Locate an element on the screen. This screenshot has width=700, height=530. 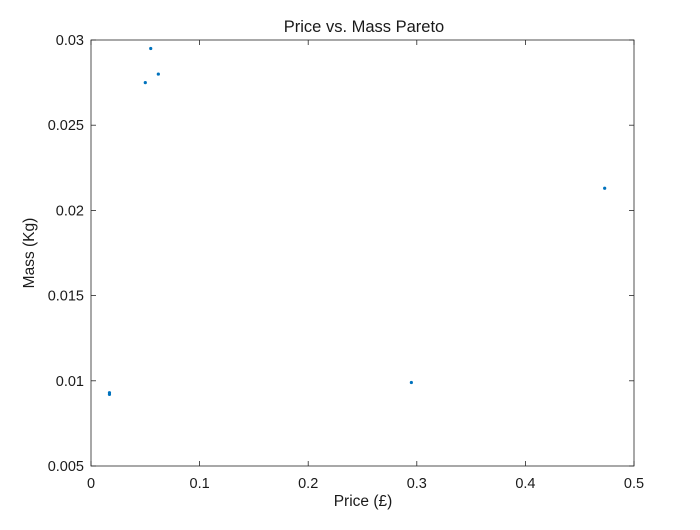
x-axis-label: Price (£) is located at coordinates (363, 501).